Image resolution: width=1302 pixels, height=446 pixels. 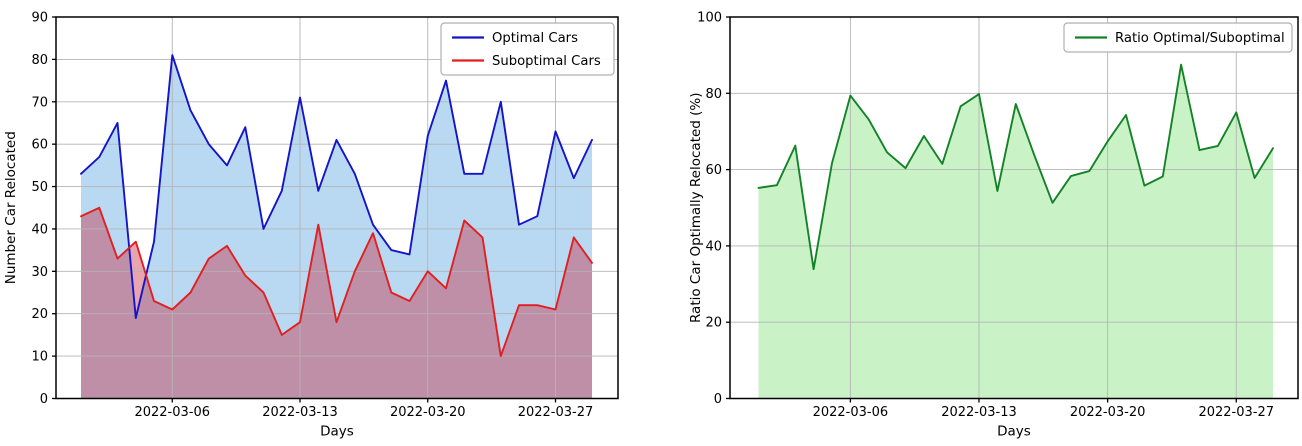 I want to click on legend-label: Optimal Cars, so click(x=535, y=38).